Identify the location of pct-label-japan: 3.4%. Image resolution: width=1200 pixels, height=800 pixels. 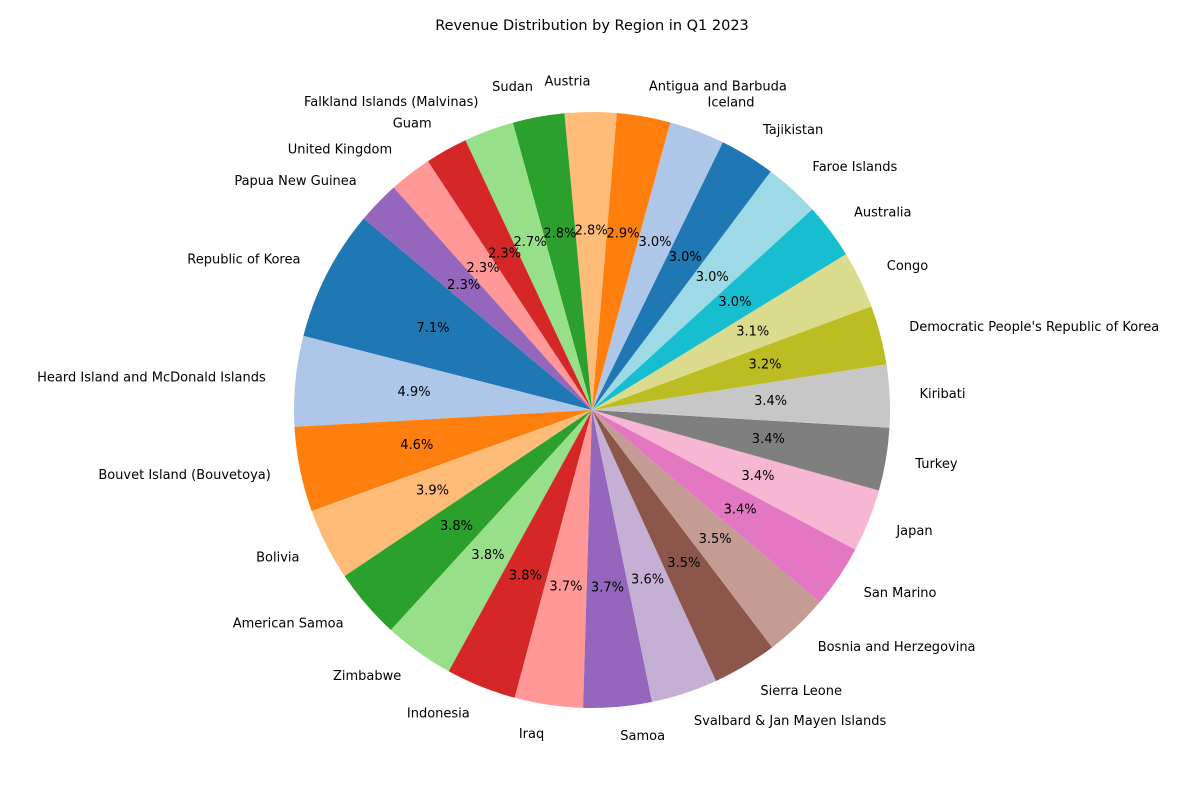
(757, 476).